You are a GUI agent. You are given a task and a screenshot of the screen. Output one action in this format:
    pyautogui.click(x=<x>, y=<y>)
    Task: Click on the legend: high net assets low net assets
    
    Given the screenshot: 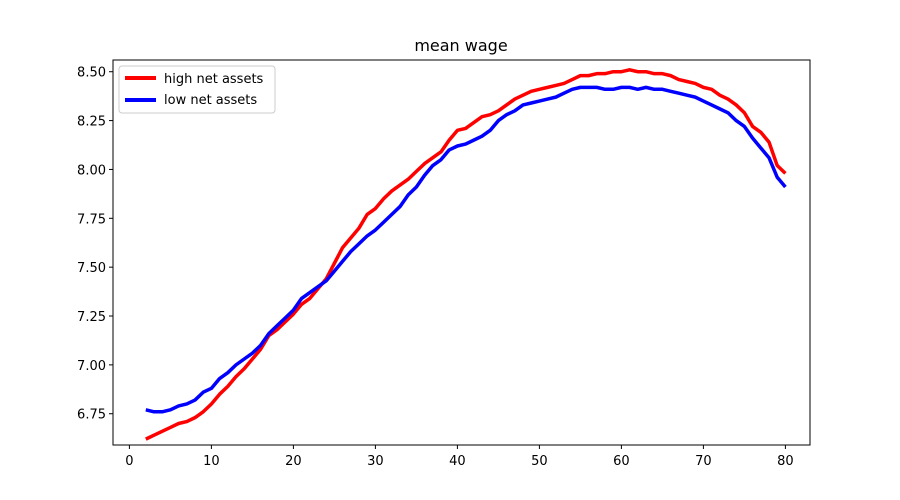 What is the action you would take?
    pyautogui.click(x=197, y=89)
    